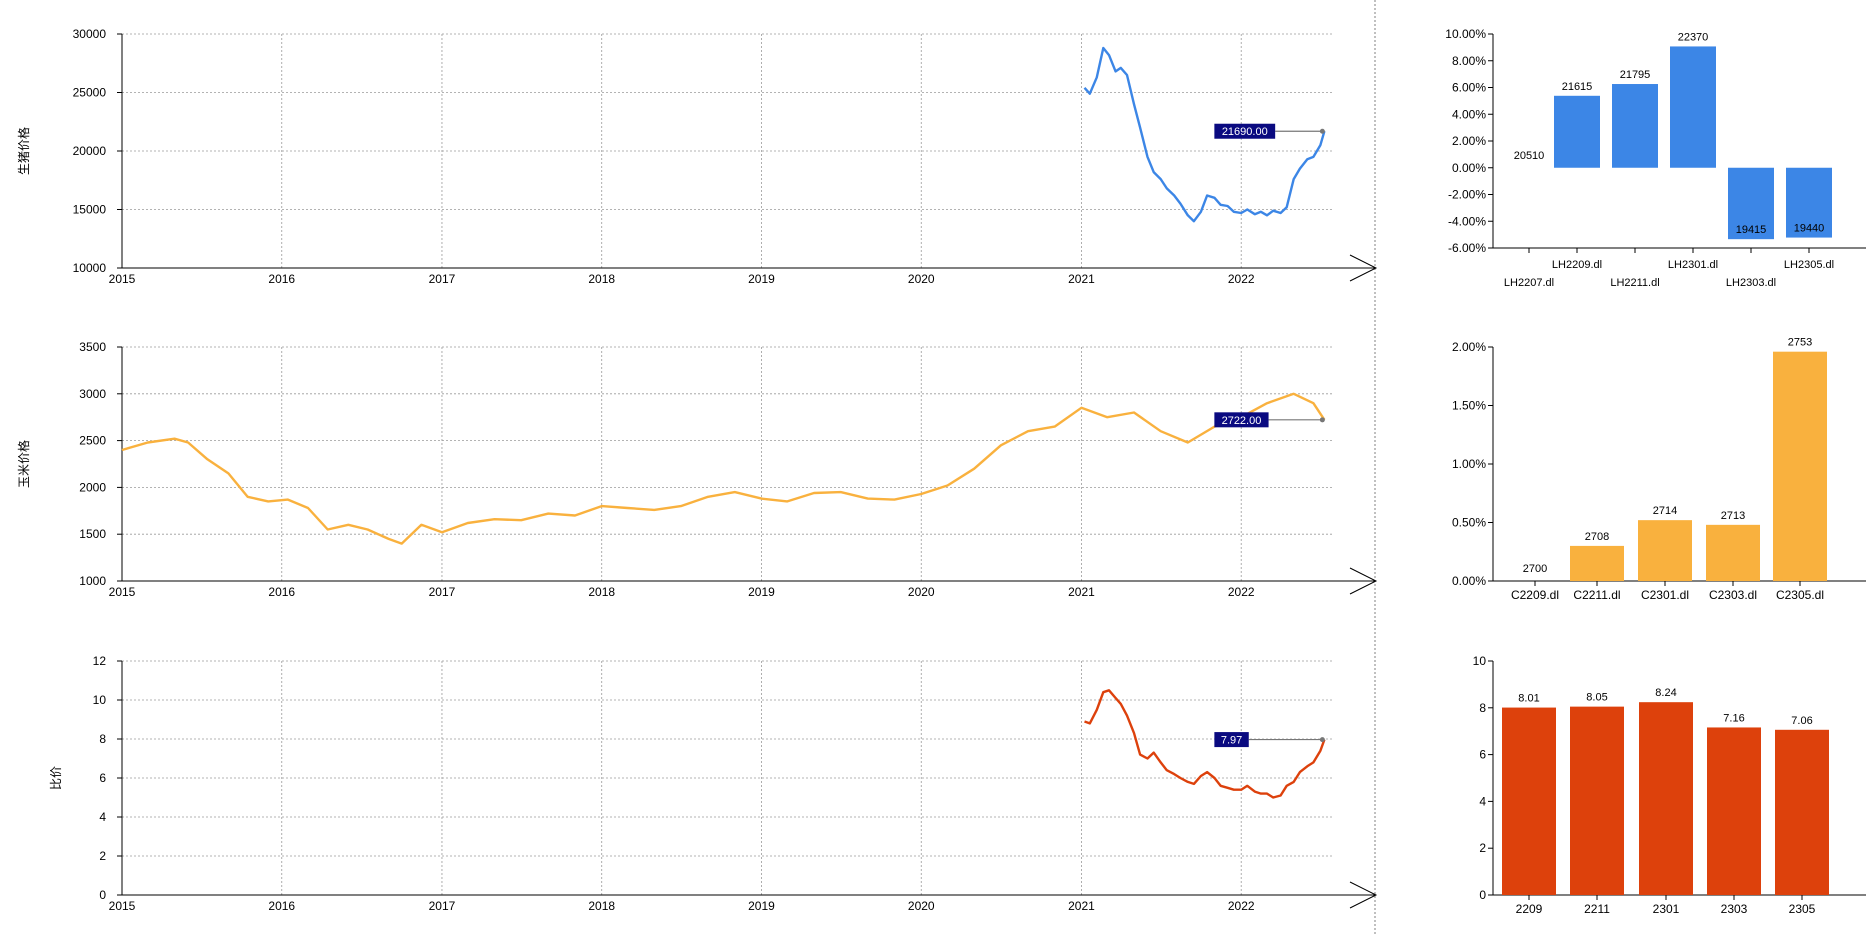 The height and width of the screenshot is (940, 1876). What do you see at coordinates (1469, 464) in the screenshot?
I see `y-tick-label: 1.00%` at bounding box center [1469, 464].